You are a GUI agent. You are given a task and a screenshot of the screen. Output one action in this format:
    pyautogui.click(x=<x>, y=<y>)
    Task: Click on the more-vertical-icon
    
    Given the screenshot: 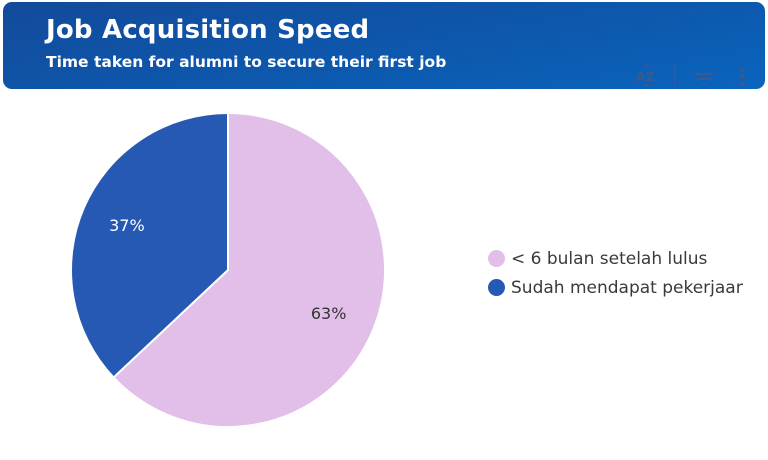 What is the action you would take?
    pyautogui.click(x=742, y=77)
    